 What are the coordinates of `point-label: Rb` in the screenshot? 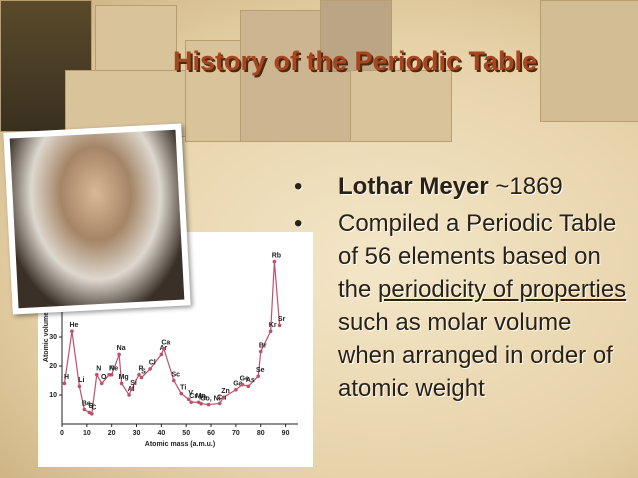 It's located at (276, 255).